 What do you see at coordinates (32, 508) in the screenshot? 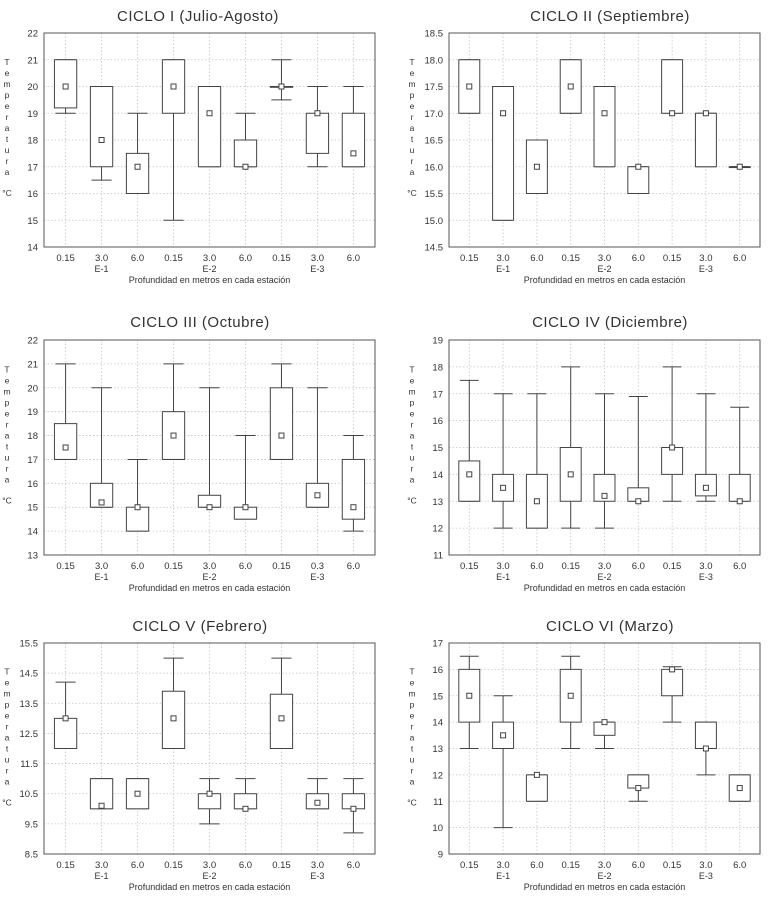
I see `y-tick-label: 15` at bounding box center [32, 508].